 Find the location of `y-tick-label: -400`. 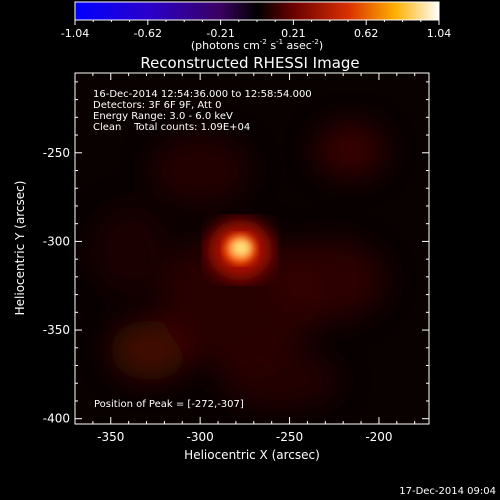

y-tick-label: -400 is located at coordinates (56, 419).